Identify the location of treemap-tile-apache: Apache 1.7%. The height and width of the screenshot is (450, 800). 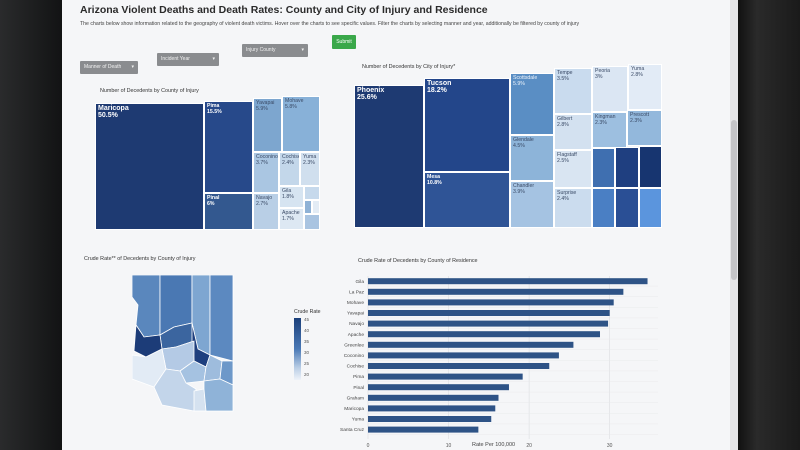
(291, 219).